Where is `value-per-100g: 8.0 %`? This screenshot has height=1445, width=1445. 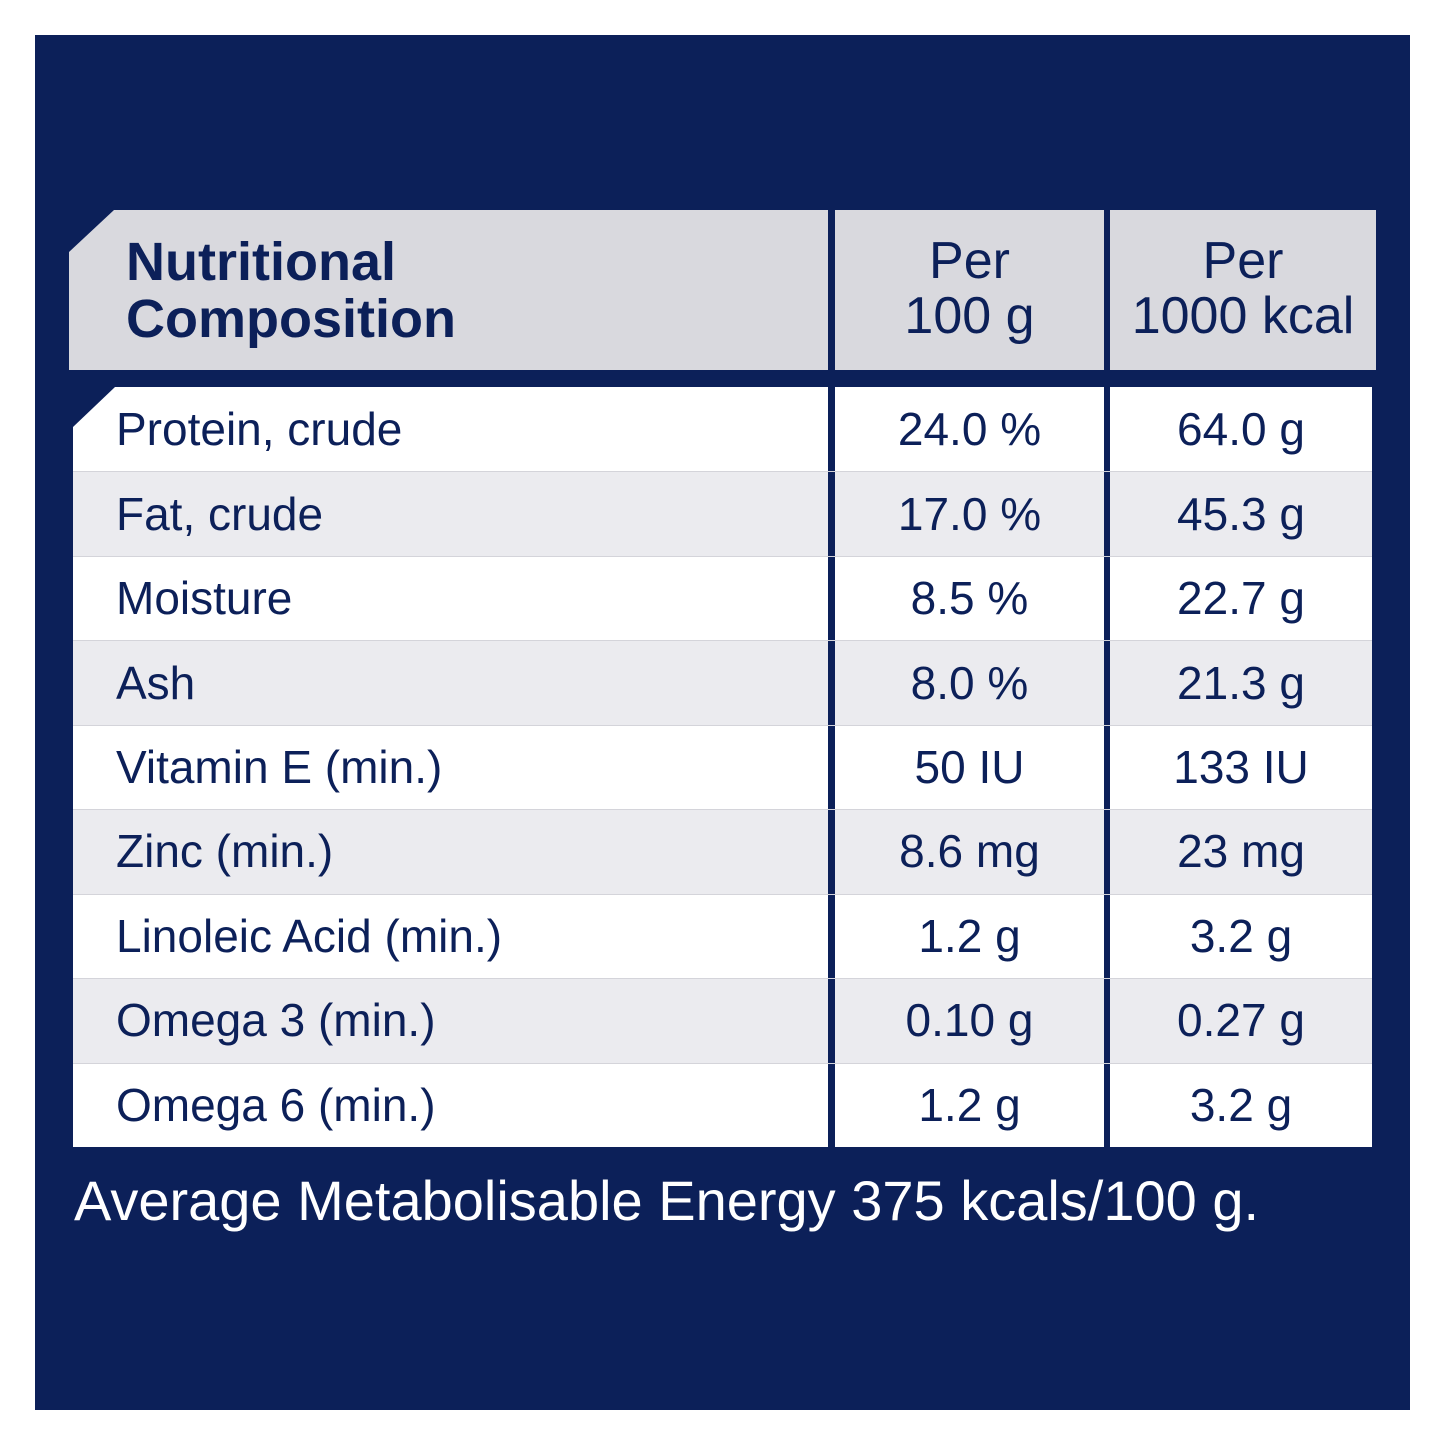
value-per-100g: 8.0 % is located at coordinates (969, 682).